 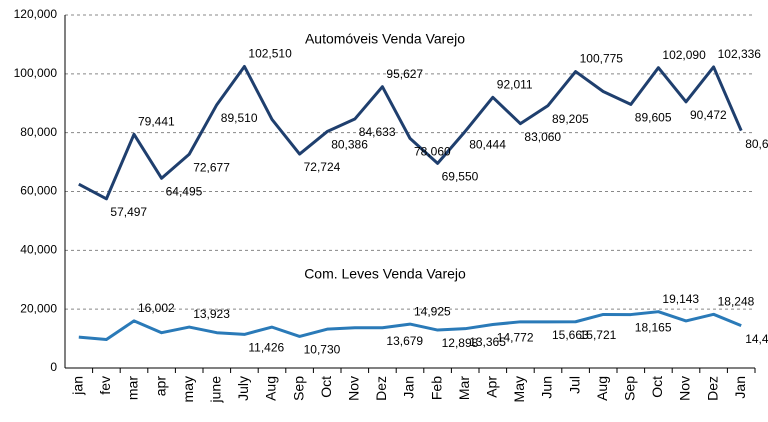 What do you see at coordinates (515, 85) in the screenshot?
I see `data-label: 92,011` at bounding box center [515, 85].